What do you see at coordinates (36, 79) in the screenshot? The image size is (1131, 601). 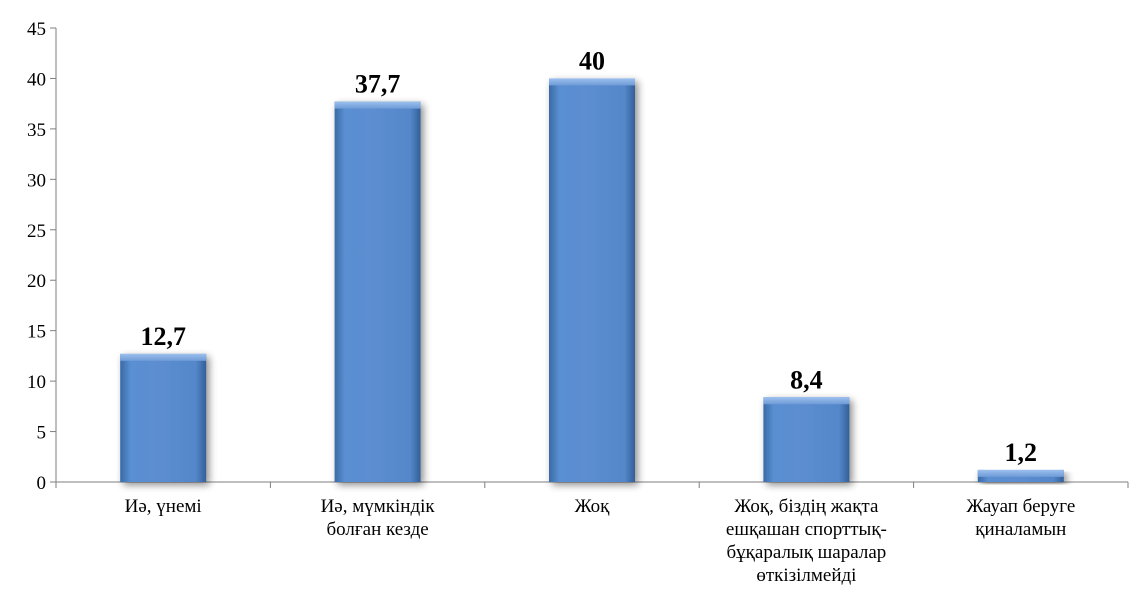 I see `y-tick-label: 40` at bounding box center [36, 79].